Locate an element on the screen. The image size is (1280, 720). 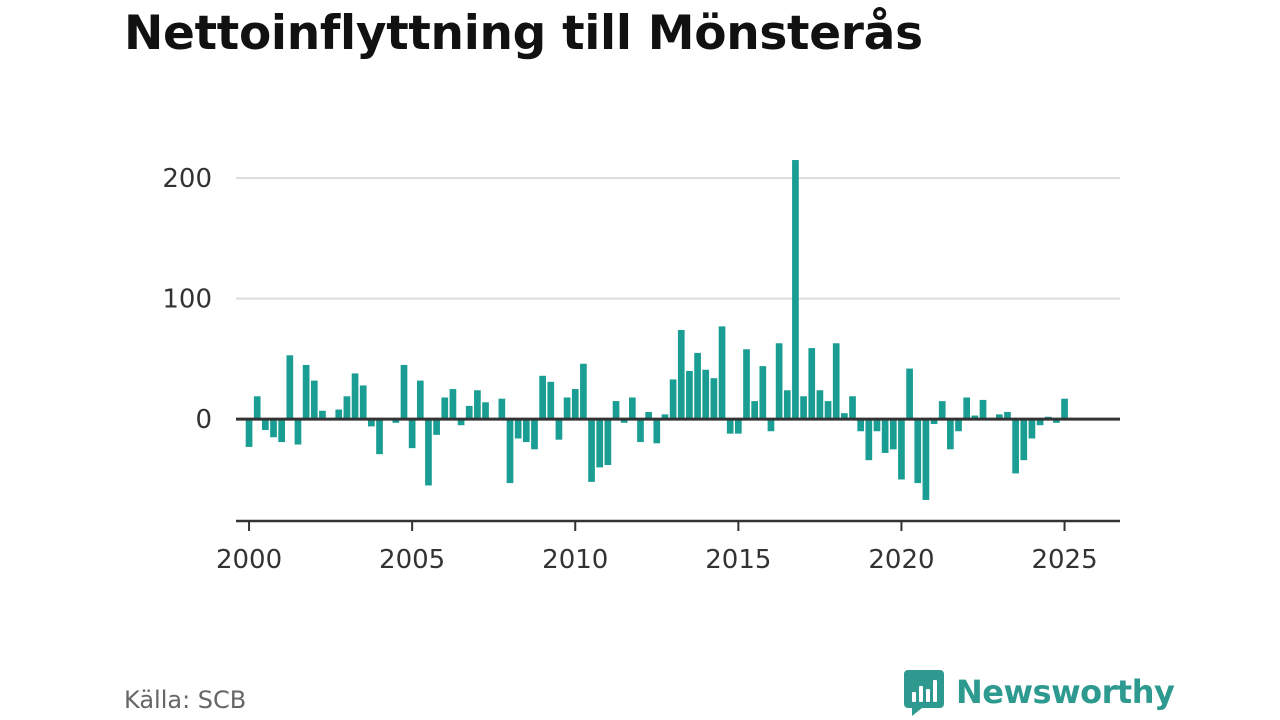
y-tick-label: 200 is located at coordinates (187, 179).